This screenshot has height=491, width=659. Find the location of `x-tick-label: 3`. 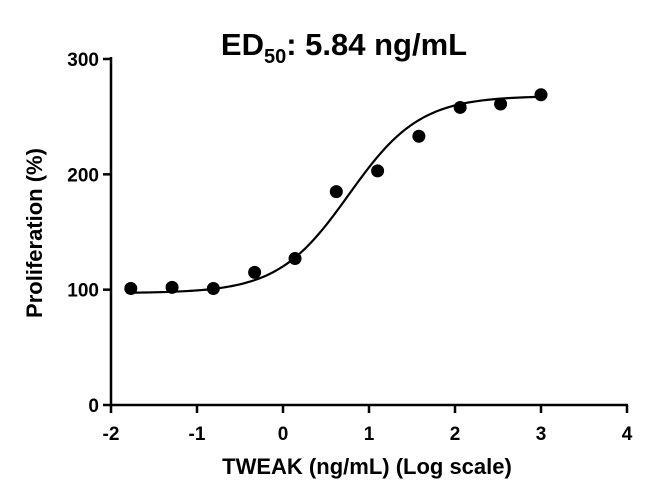

x-tick-label: 3 is located at coordinates (541, 434).